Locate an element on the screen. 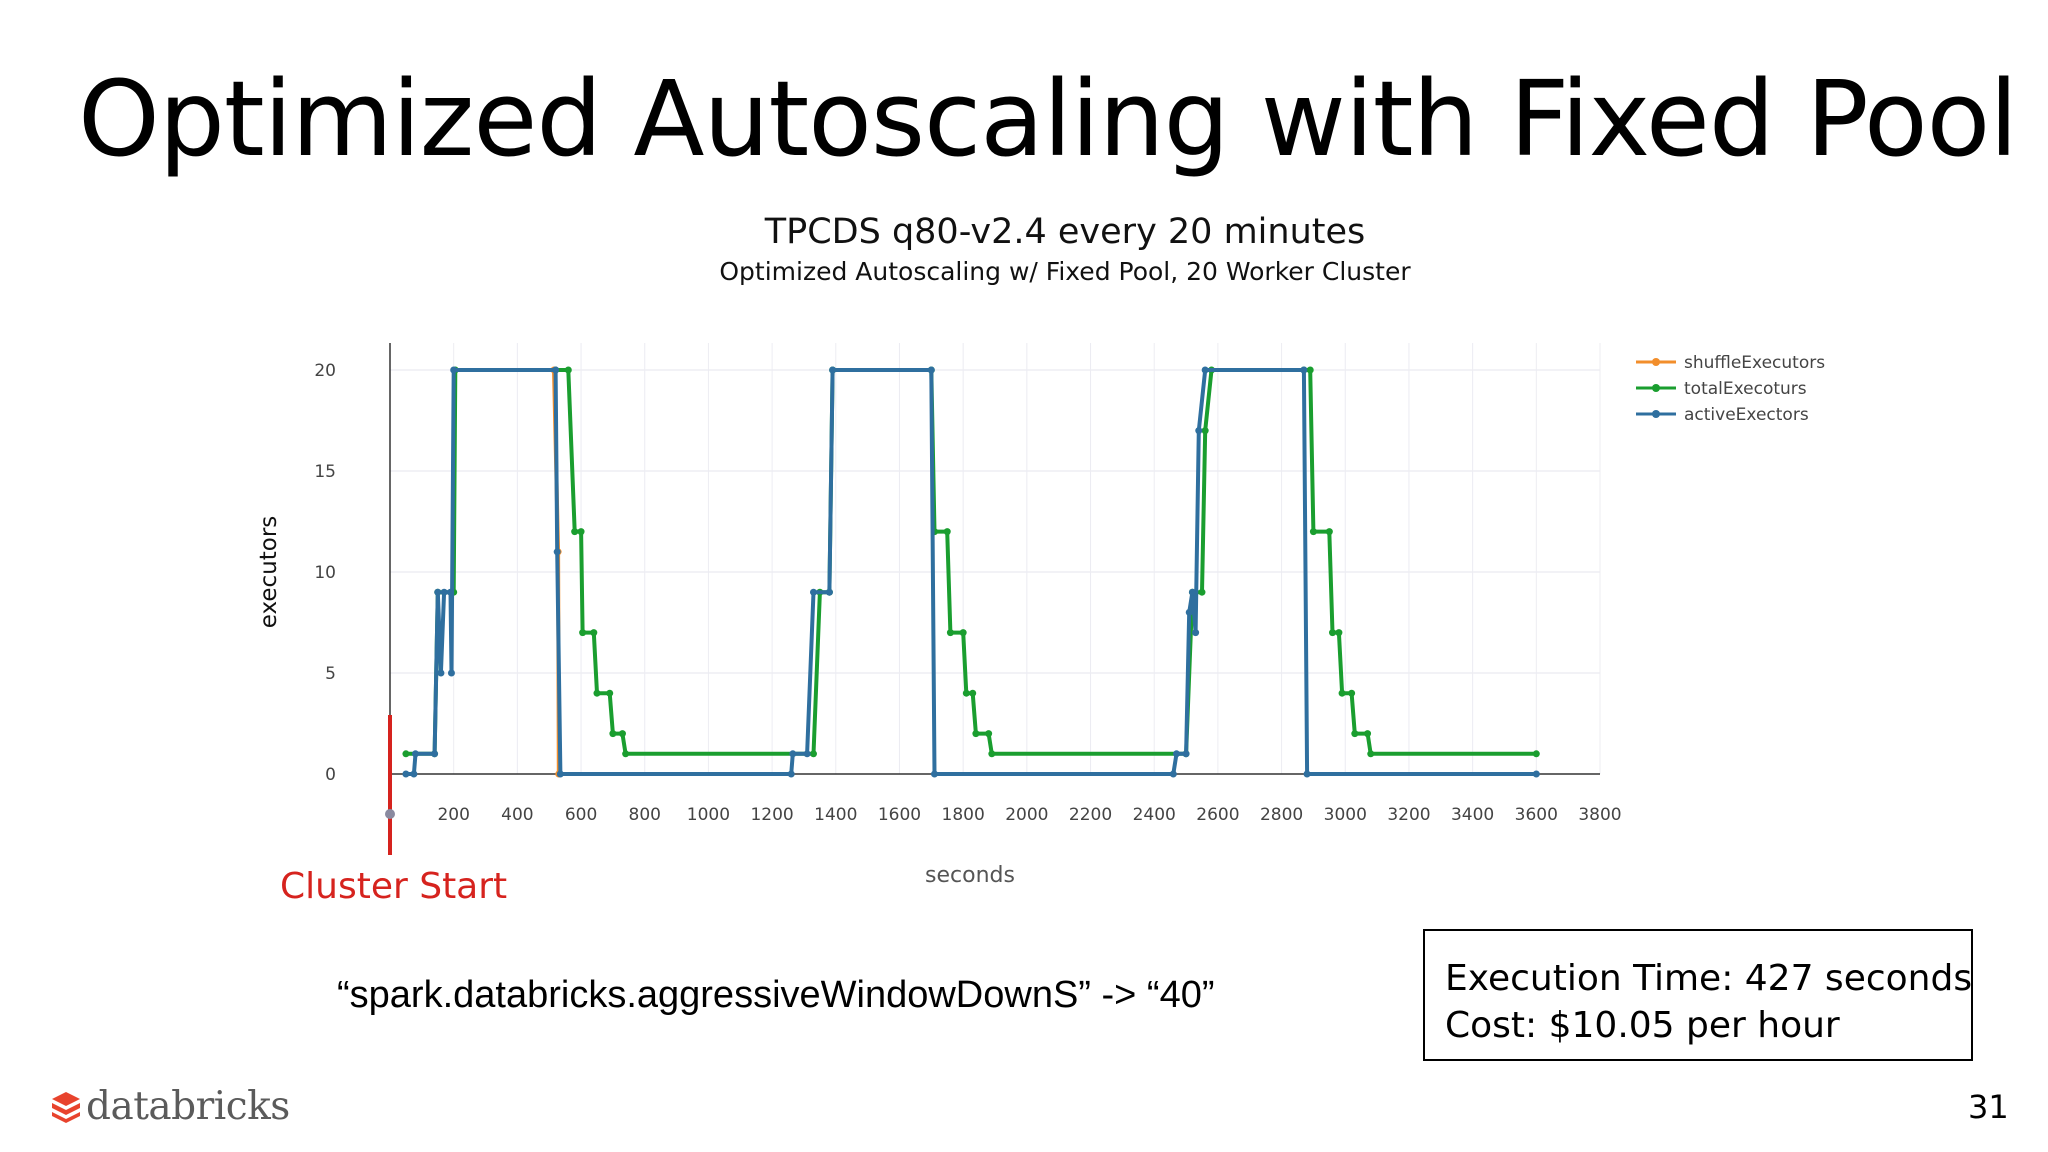 The height and width of the screenshot is (1152, 2048). x-tick-label: 1400 is located at coordinates (835, 815).